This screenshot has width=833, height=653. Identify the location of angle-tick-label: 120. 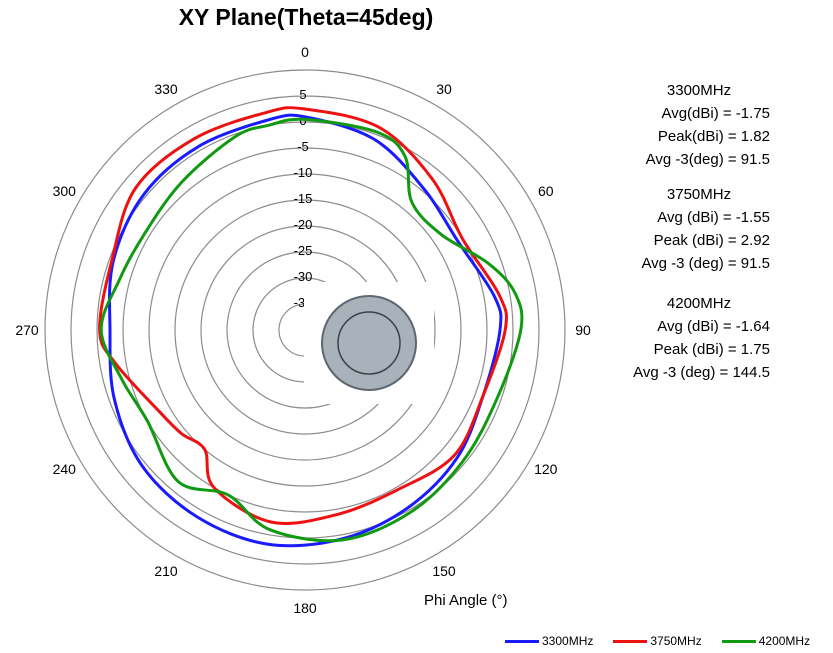
(546, 469).